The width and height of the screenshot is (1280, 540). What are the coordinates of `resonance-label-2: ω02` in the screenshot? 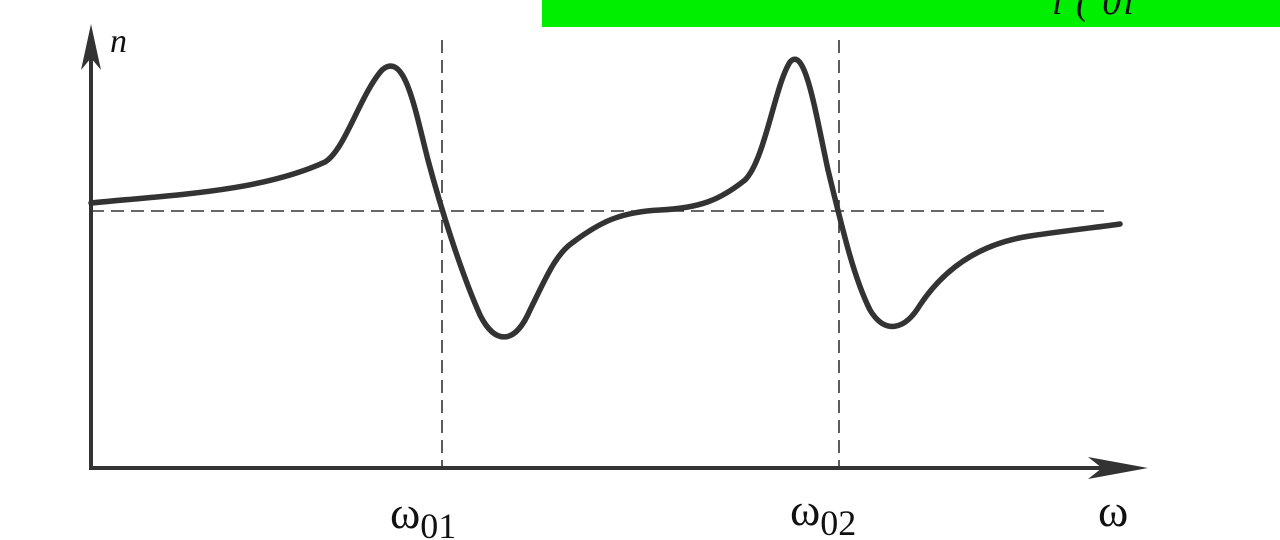 It's located at (823, 512).